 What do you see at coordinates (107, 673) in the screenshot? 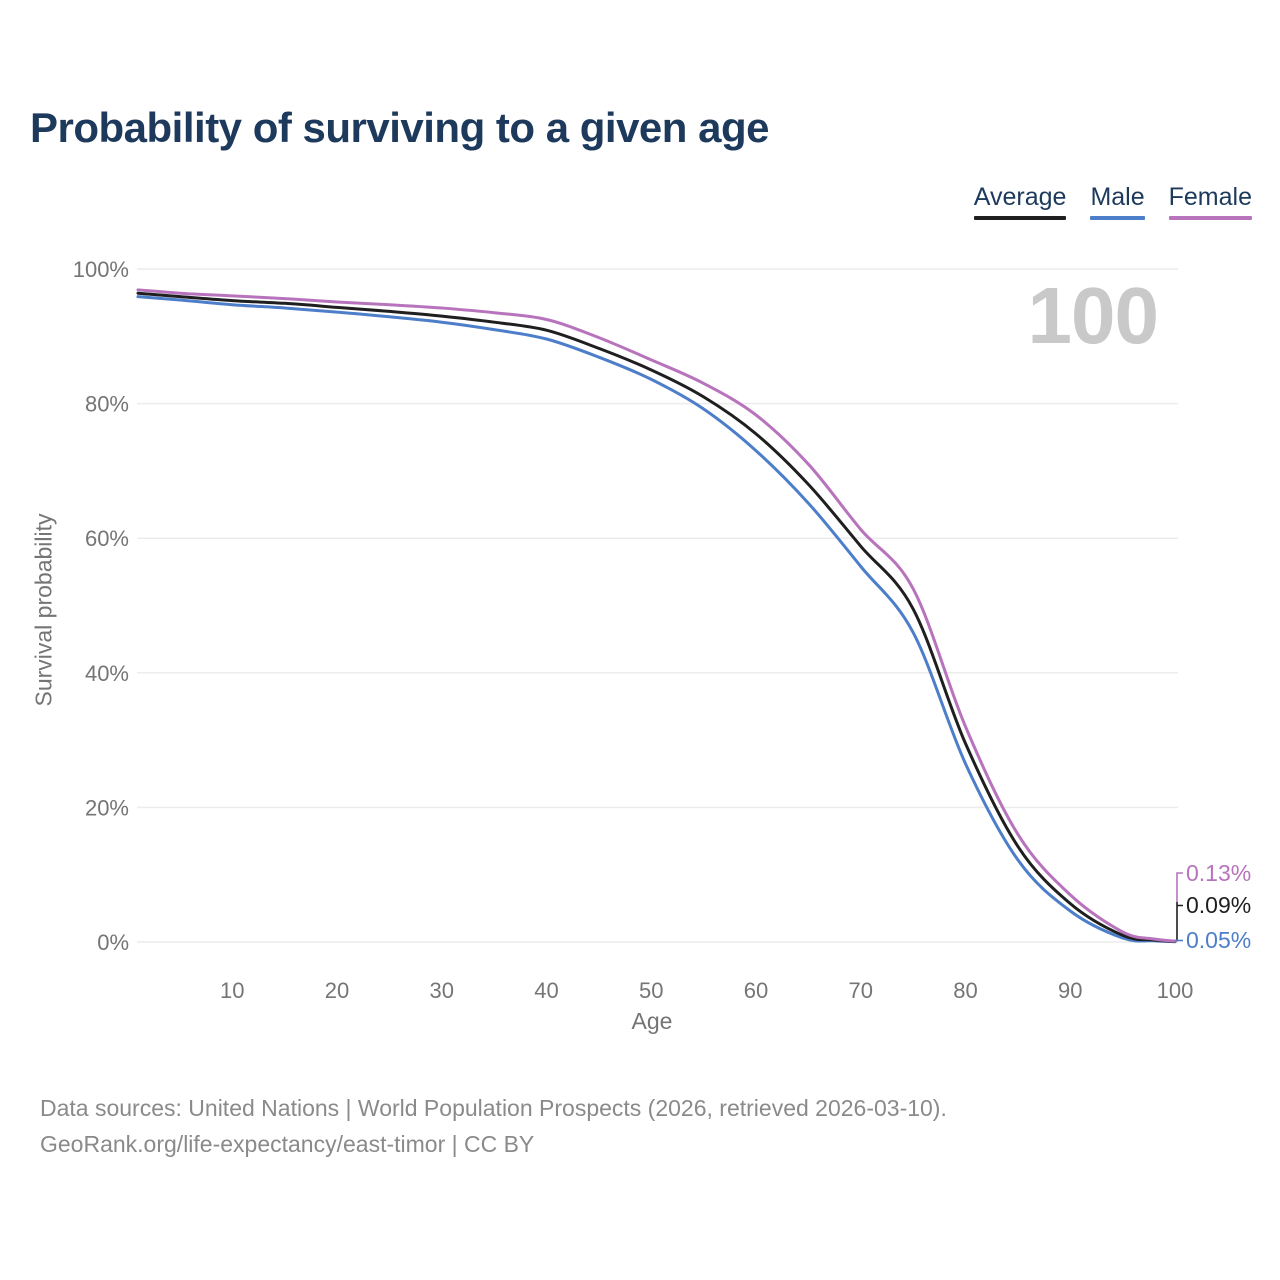
I see `y-tick-label-40: 40%` at bounding box center [107, 673].